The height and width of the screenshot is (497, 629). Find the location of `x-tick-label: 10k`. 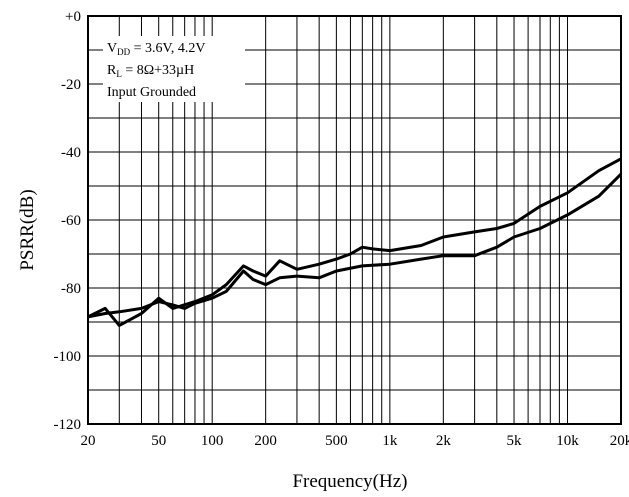

x-tick-label: 10k is located at coordinates (567, 441).